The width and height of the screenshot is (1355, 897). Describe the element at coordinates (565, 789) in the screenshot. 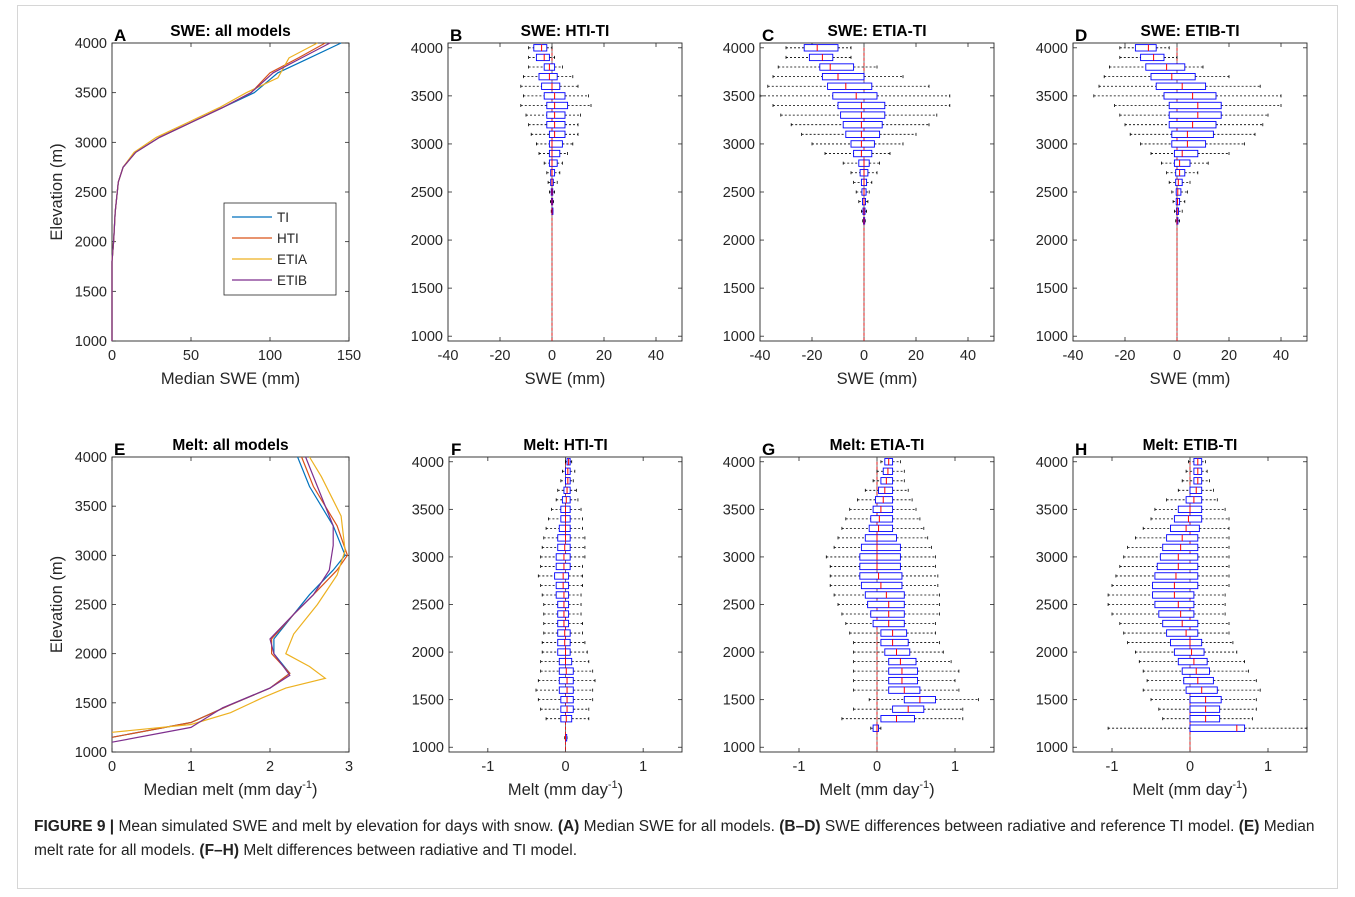

I see `x-axis-label: Melt (mm day-1)` at that location.